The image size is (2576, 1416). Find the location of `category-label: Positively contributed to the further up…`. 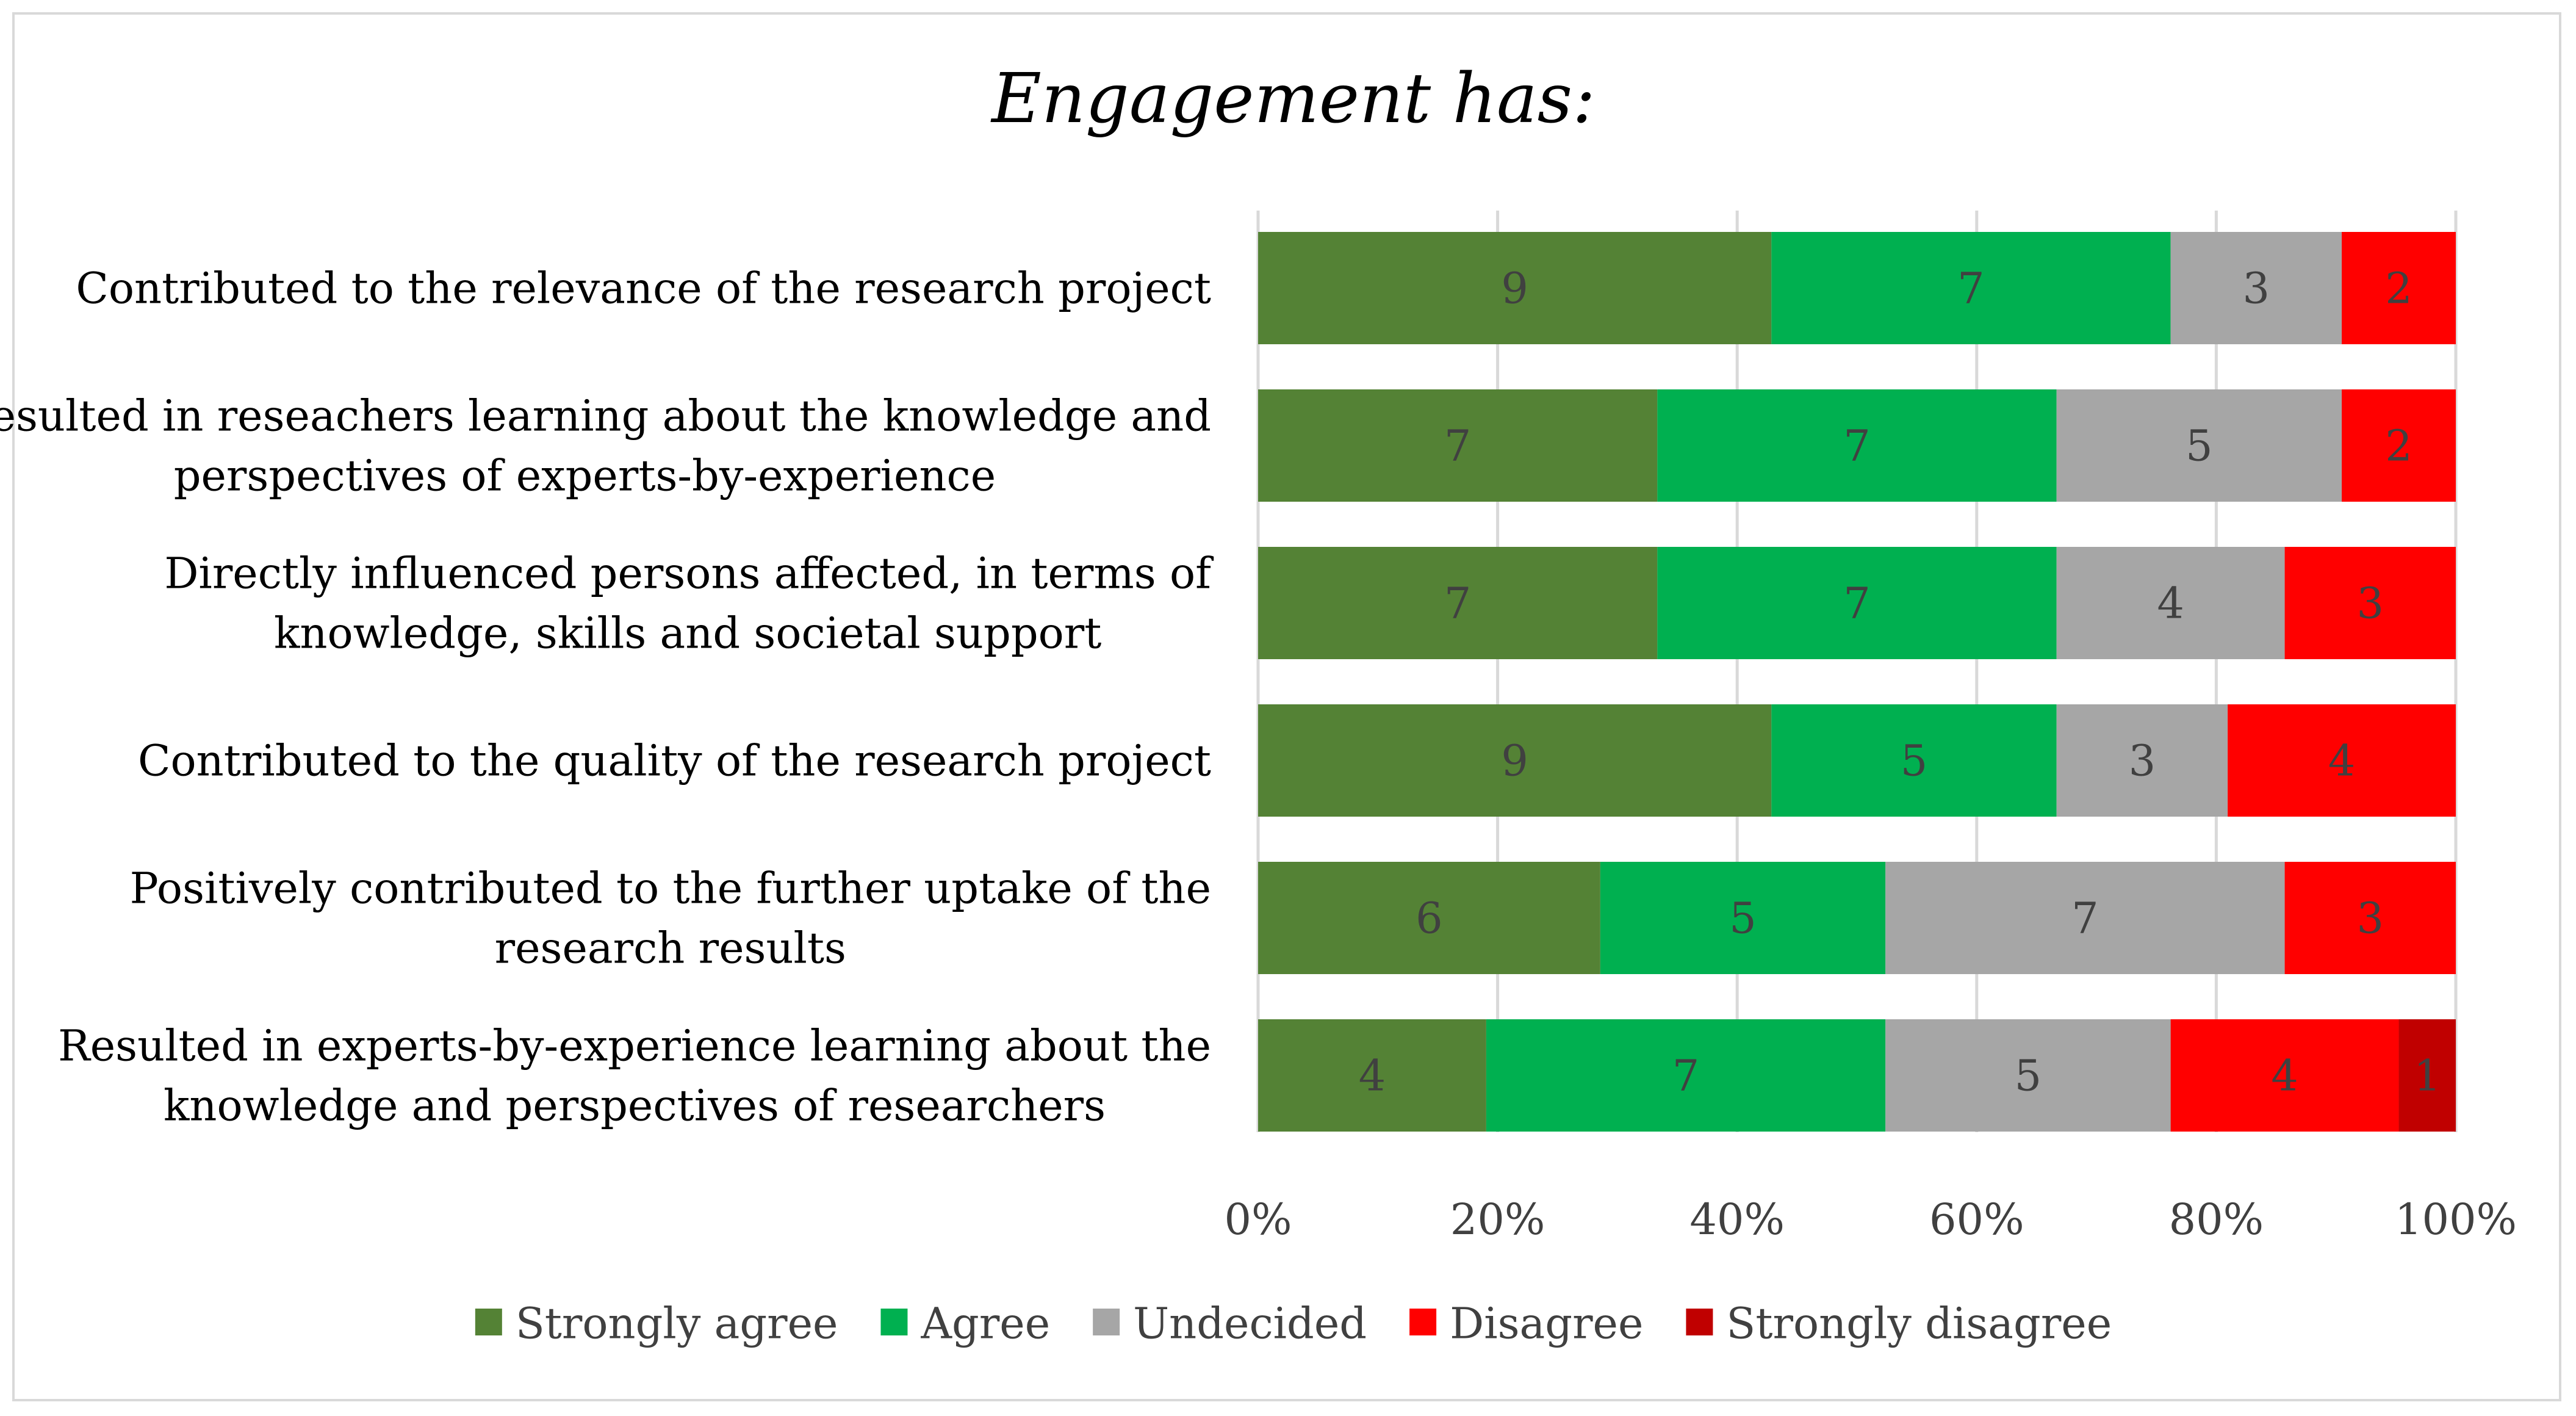

category-label: Positively contributed to the further up… is located at coordinates (670, 919).